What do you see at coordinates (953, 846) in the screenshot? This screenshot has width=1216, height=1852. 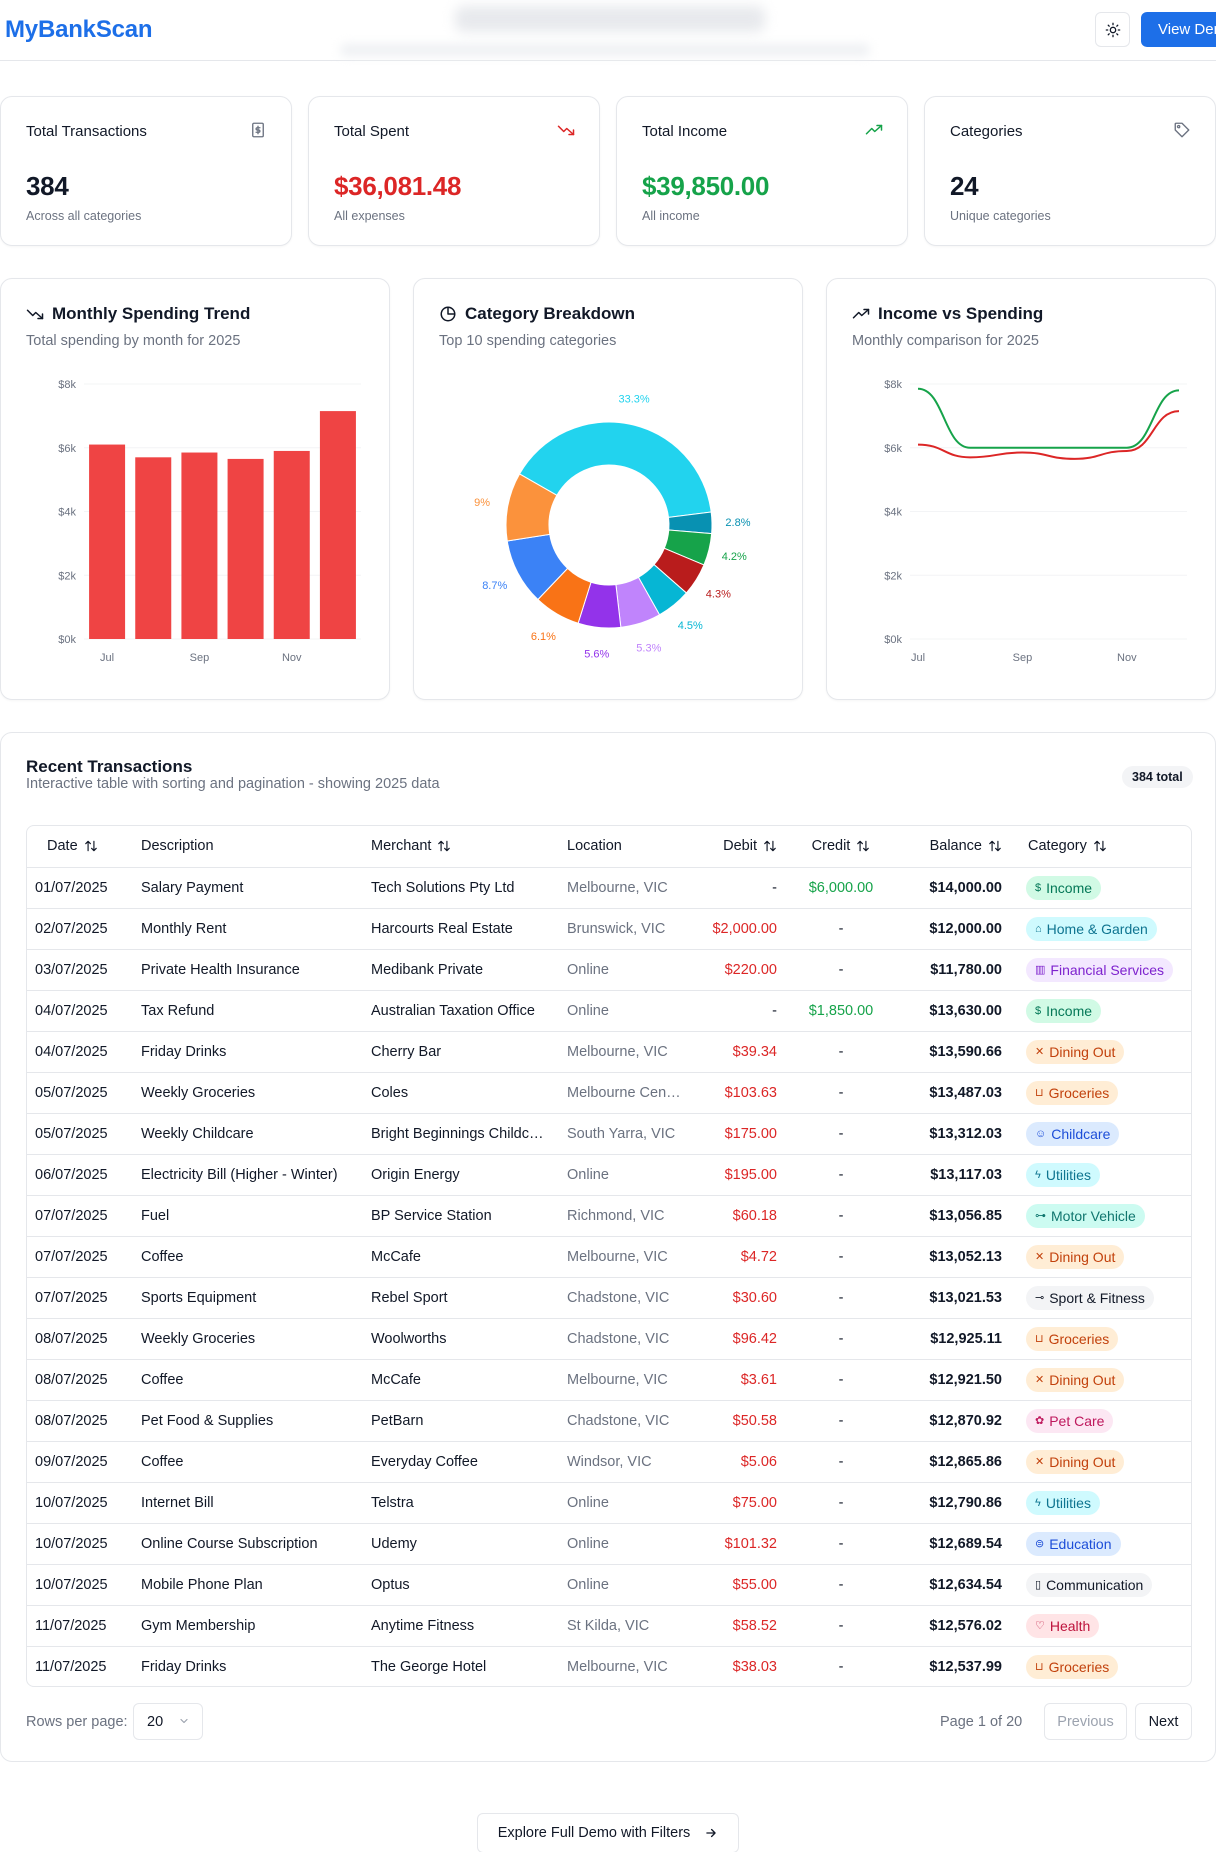 I see `column-header-balance: Balance` at bounding box center [953, 846].